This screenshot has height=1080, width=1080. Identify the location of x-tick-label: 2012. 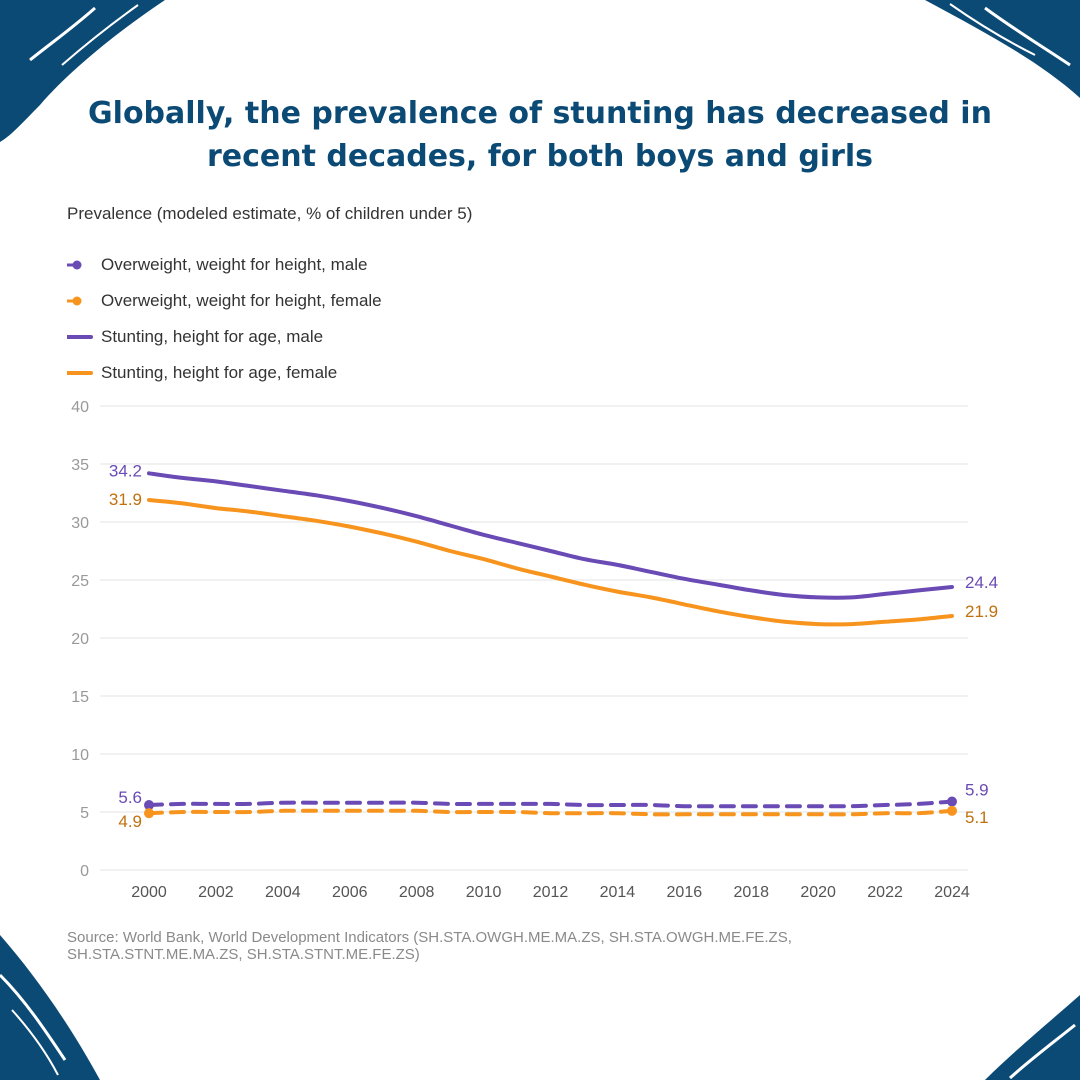
(551, 892).